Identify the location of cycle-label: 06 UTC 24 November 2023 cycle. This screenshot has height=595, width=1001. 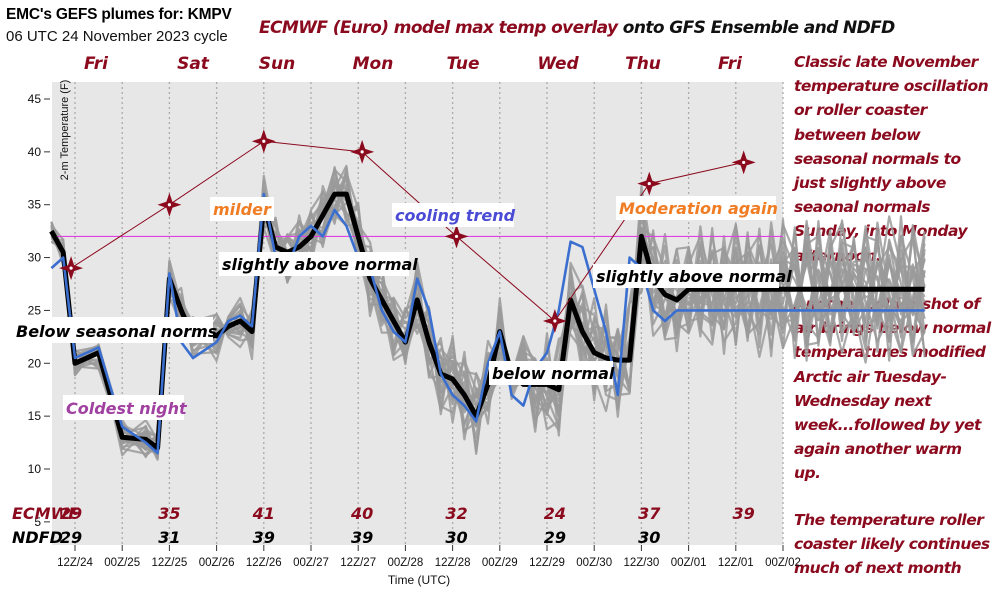
(117, 36).